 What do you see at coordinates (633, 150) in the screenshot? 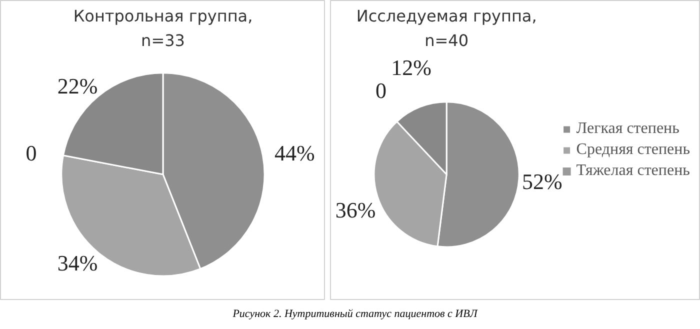
I see `legend-label: Средняя степень` at bounding box center [633, 150].